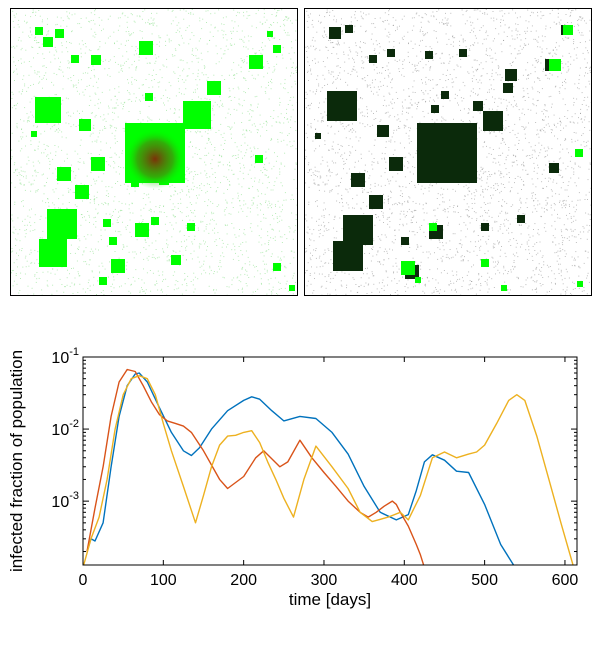 Image resolution: width=592 pixels, height=652 pixels. I want to click on y-tick-label: 10⁻³, so click(65, 500).